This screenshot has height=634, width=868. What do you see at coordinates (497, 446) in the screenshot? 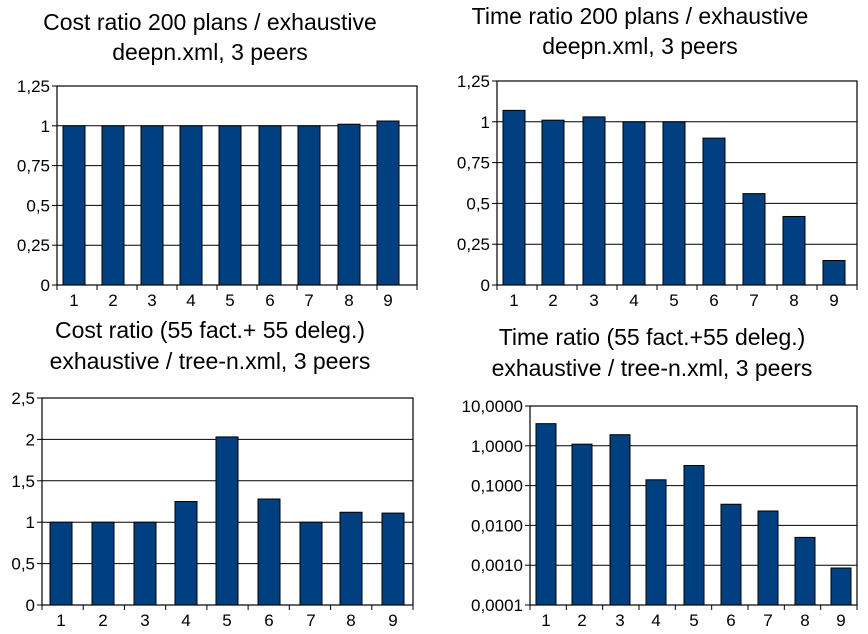
I see `y-tick-label: 1,0000` at bounding box center [497, 446].